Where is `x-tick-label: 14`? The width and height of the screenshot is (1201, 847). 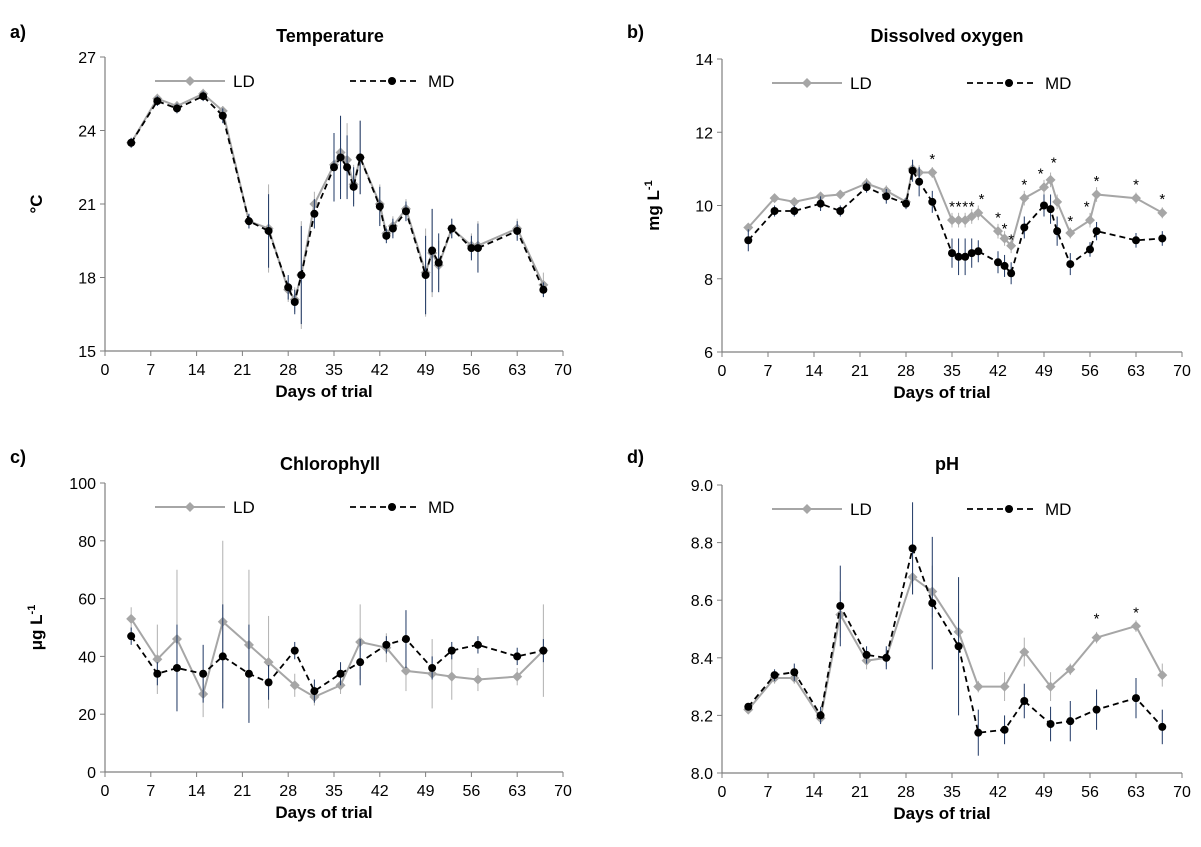
x-tick-label: 14 is located at coordinates (814, 792).